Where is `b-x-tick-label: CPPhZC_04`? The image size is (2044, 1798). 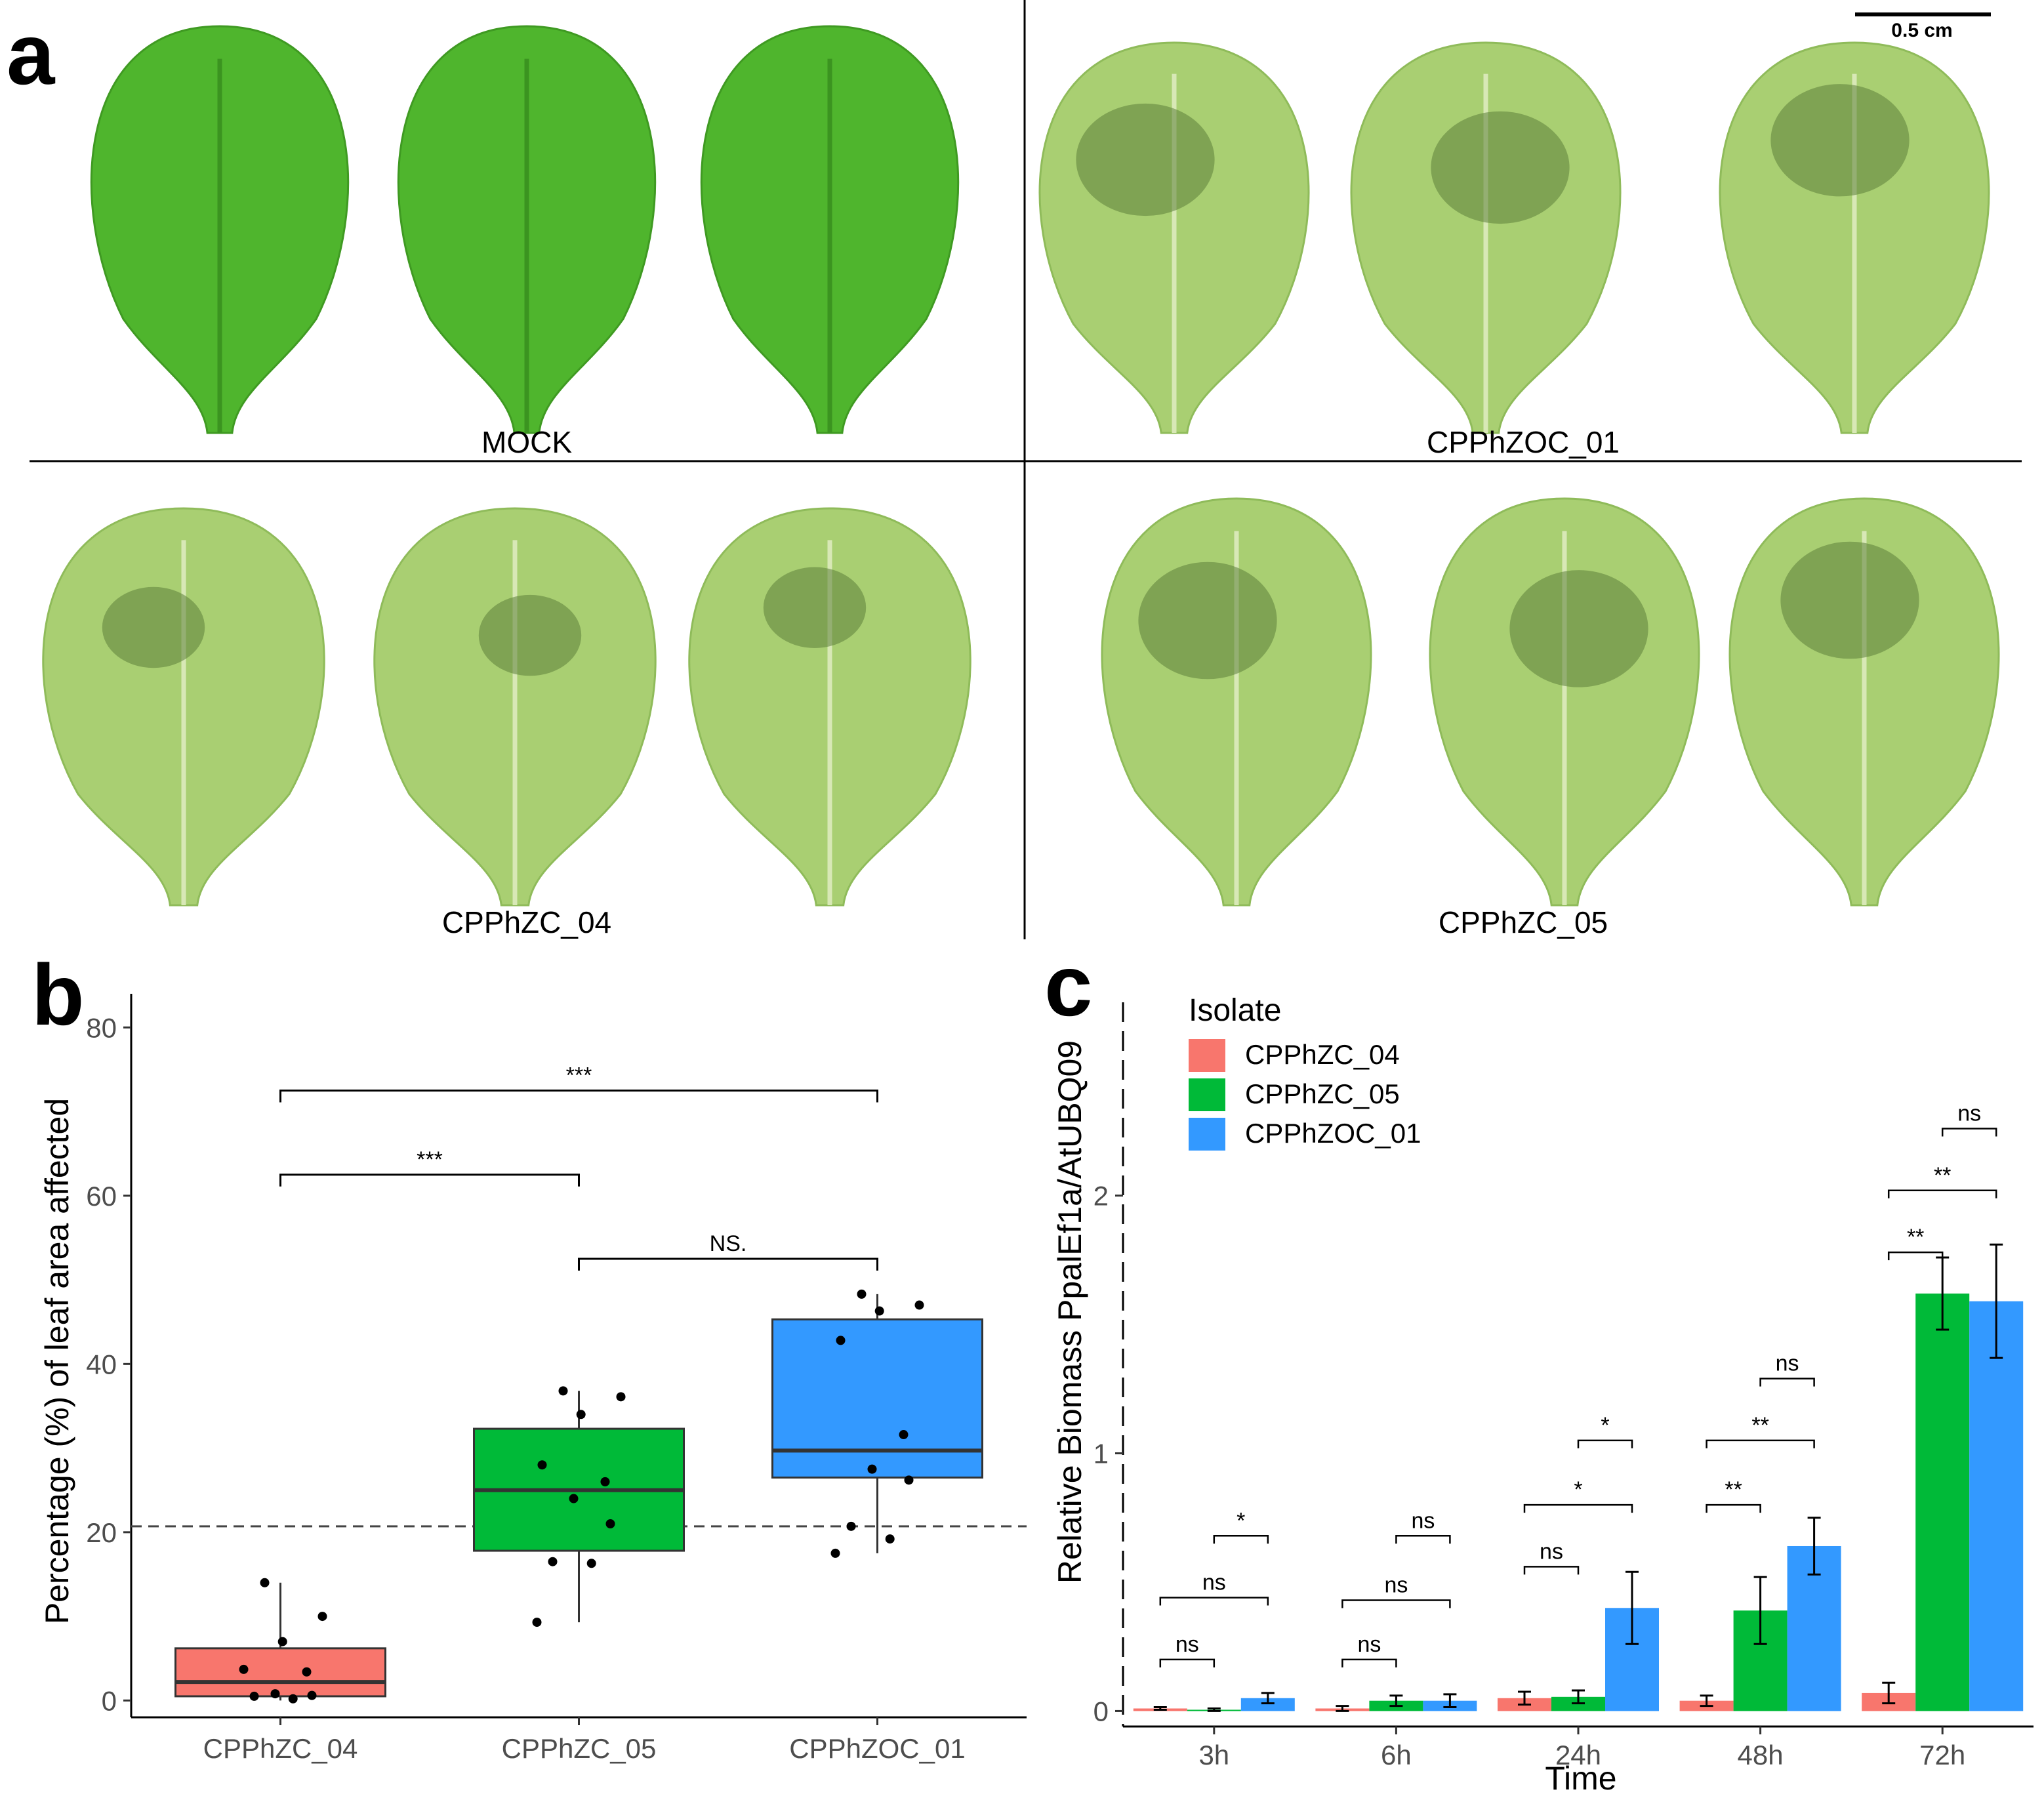
b-x-tick-label: CPPhZC_04 is located at coordinates (280, 1748).